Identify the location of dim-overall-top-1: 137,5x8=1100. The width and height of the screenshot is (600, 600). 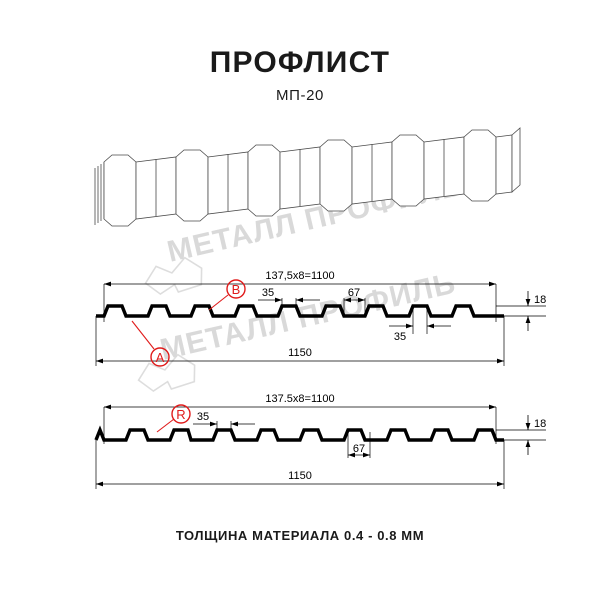
(300, 296).